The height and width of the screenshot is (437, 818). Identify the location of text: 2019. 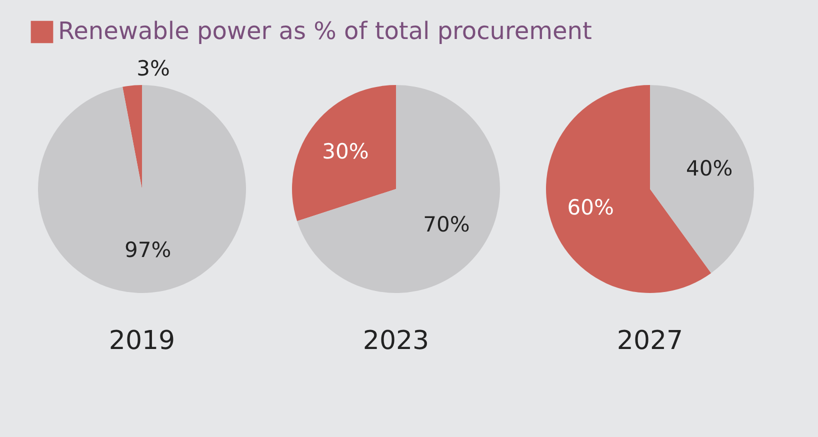
(142, 341).